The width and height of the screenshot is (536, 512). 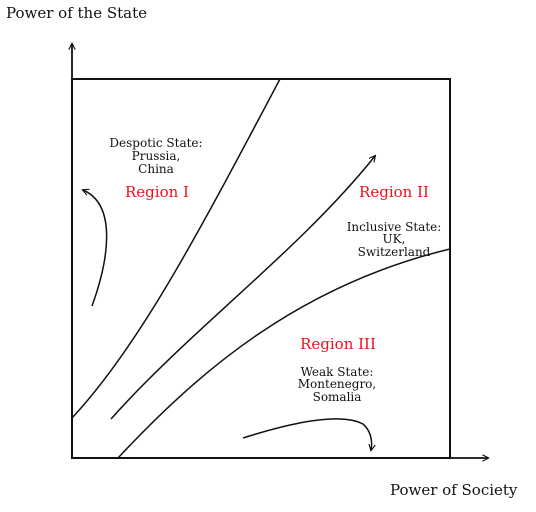 I want to click on region-2-example-1: UK,, so click(x=394, y=239).